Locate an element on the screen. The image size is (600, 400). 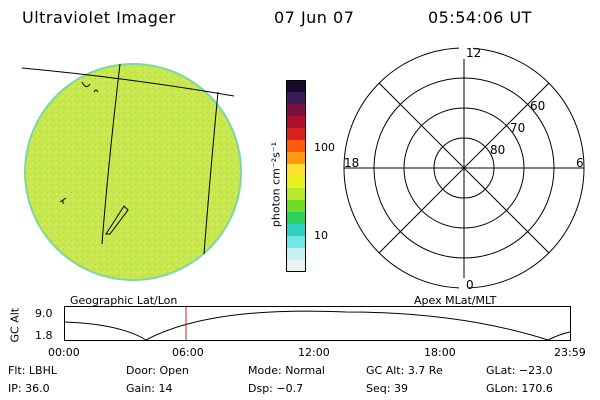
orbit-altitude-curve is located at coordinates (317, 325).